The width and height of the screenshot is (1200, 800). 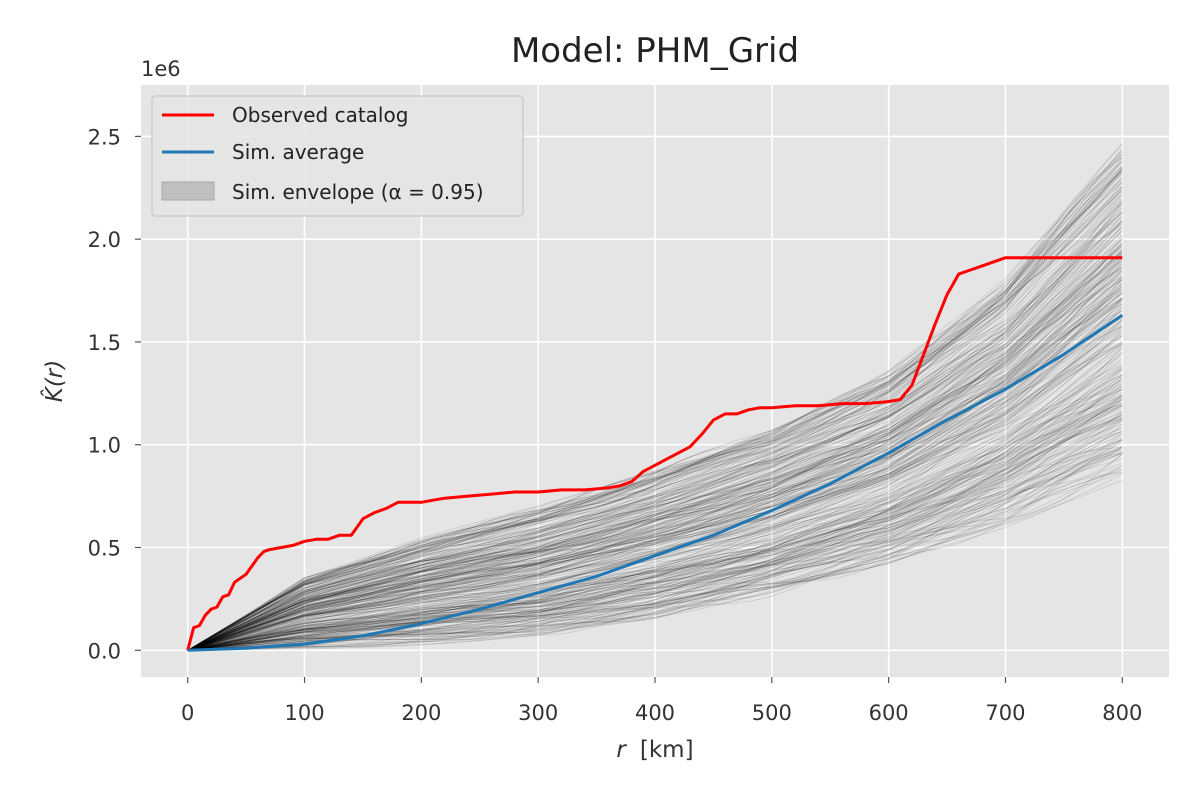 I want to click on x-axis-unit: [km], so click(x=667, y=750).